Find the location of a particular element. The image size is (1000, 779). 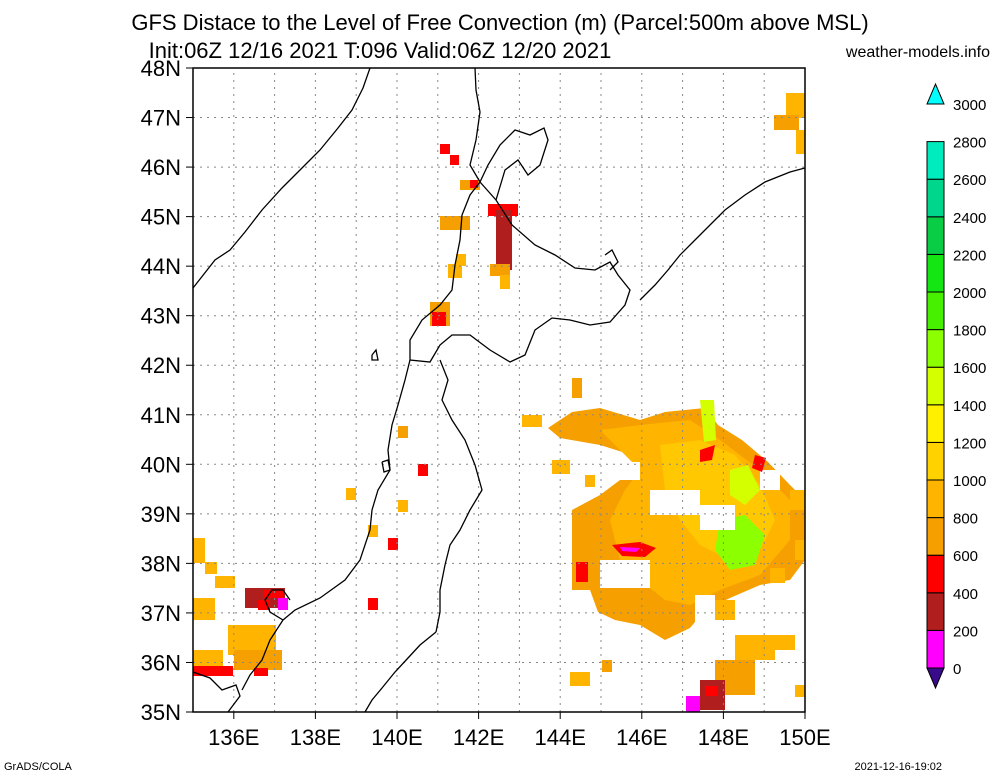

lat-tick-label: 45N is located at coordinates (161, 217).